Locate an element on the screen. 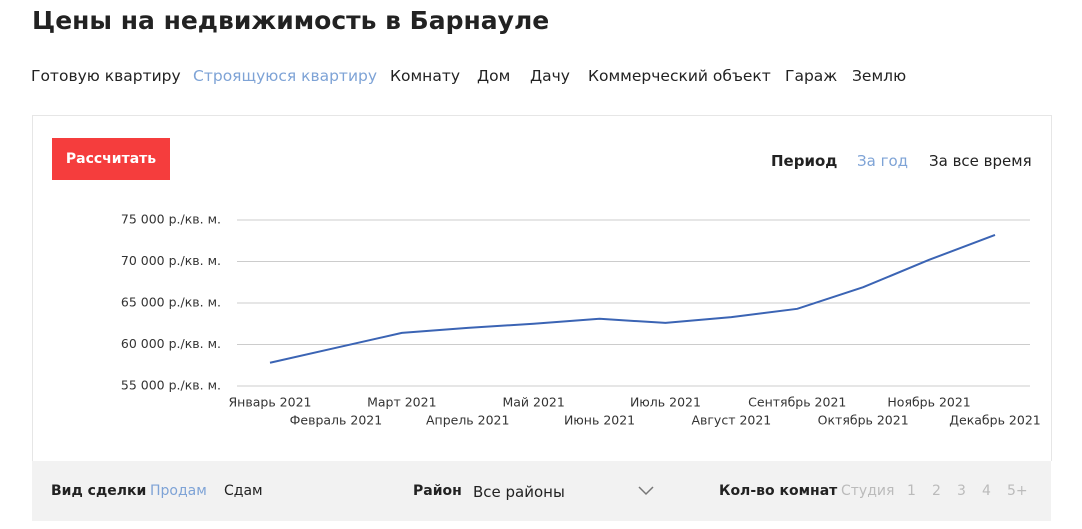 This screenshot has height=529, width=1082. period-option: За все время is located at coordinates (980, 161).